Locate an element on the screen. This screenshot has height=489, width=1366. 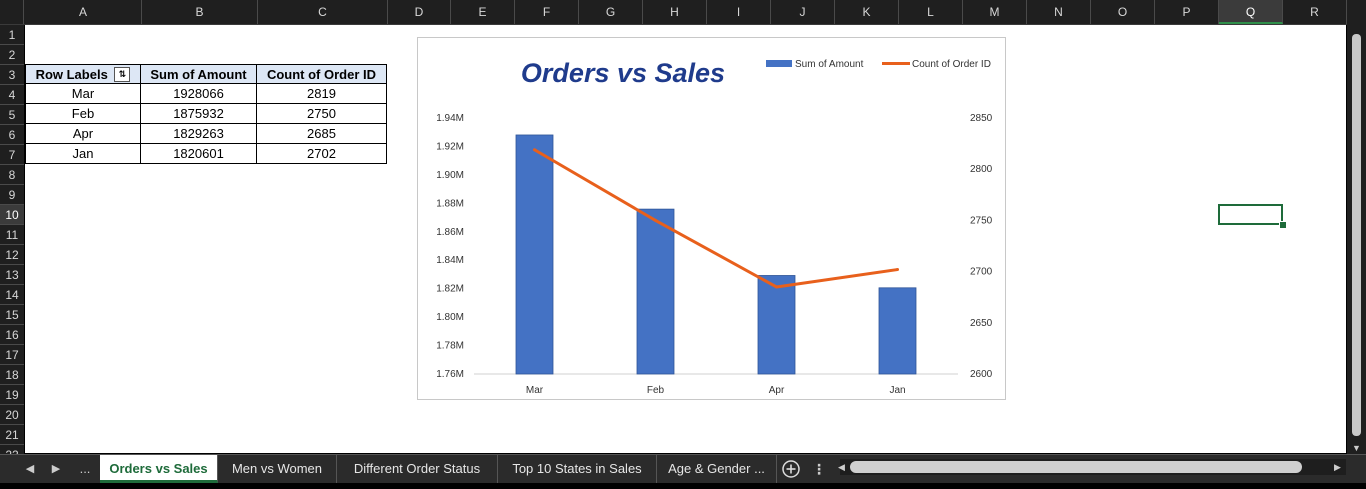
tab-top-10-states: Top 10 States in Sales is located at coordinates (577, 469).